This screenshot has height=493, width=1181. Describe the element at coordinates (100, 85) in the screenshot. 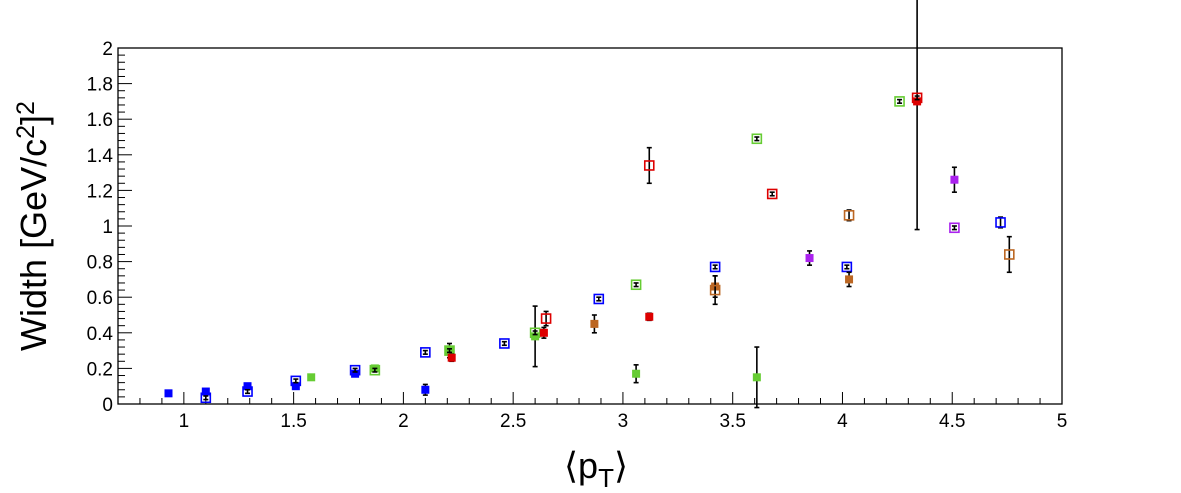

I see `y-tick-label: 1.8` at that location.